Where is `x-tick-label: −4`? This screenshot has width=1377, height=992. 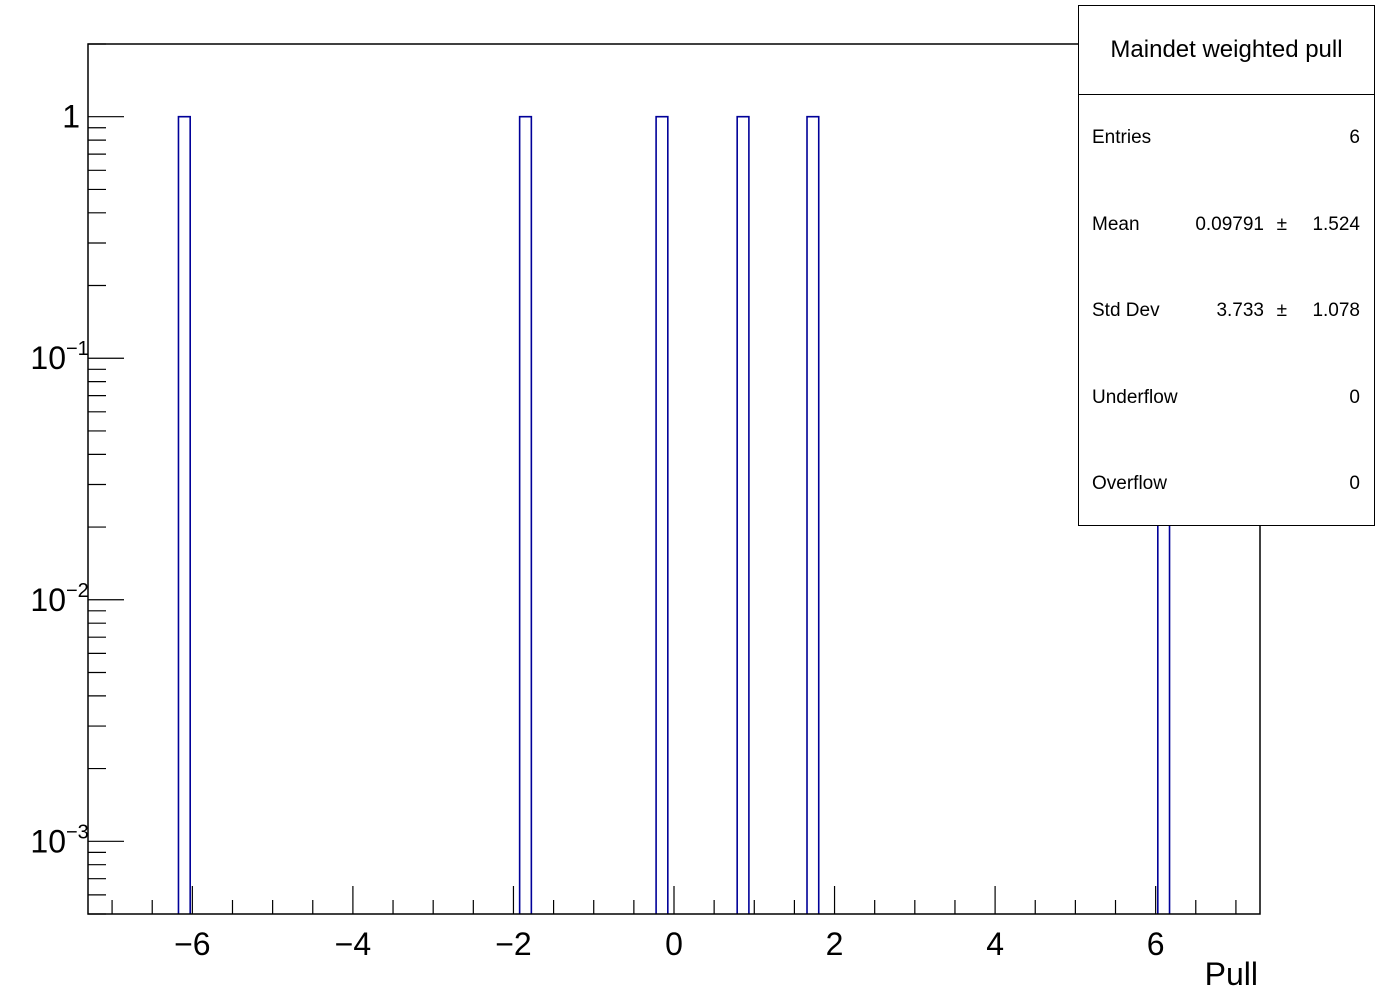 x-tick-label: −4 is located at coordinates (353, 944).